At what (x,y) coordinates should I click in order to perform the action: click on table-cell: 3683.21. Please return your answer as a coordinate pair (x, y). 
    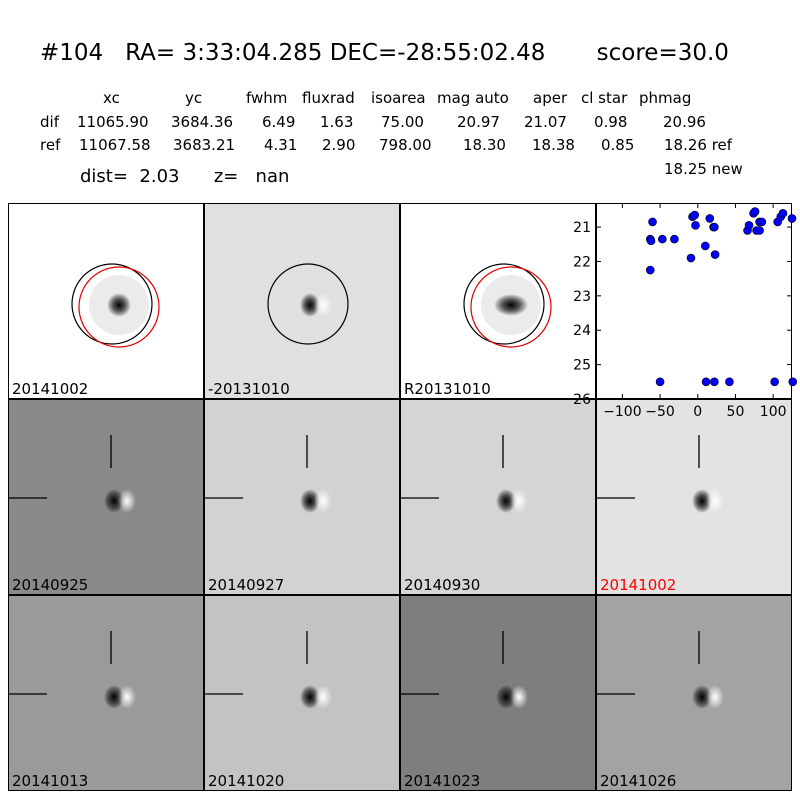
    Looking at the image, I should click on (204, 145).